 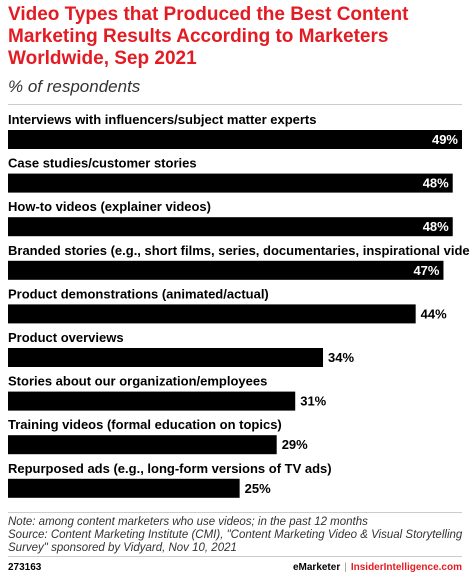 What do you see at coordinates (235, 512) in the screenshot?
I see `bottom-divider` at bounding box center [235, 512].